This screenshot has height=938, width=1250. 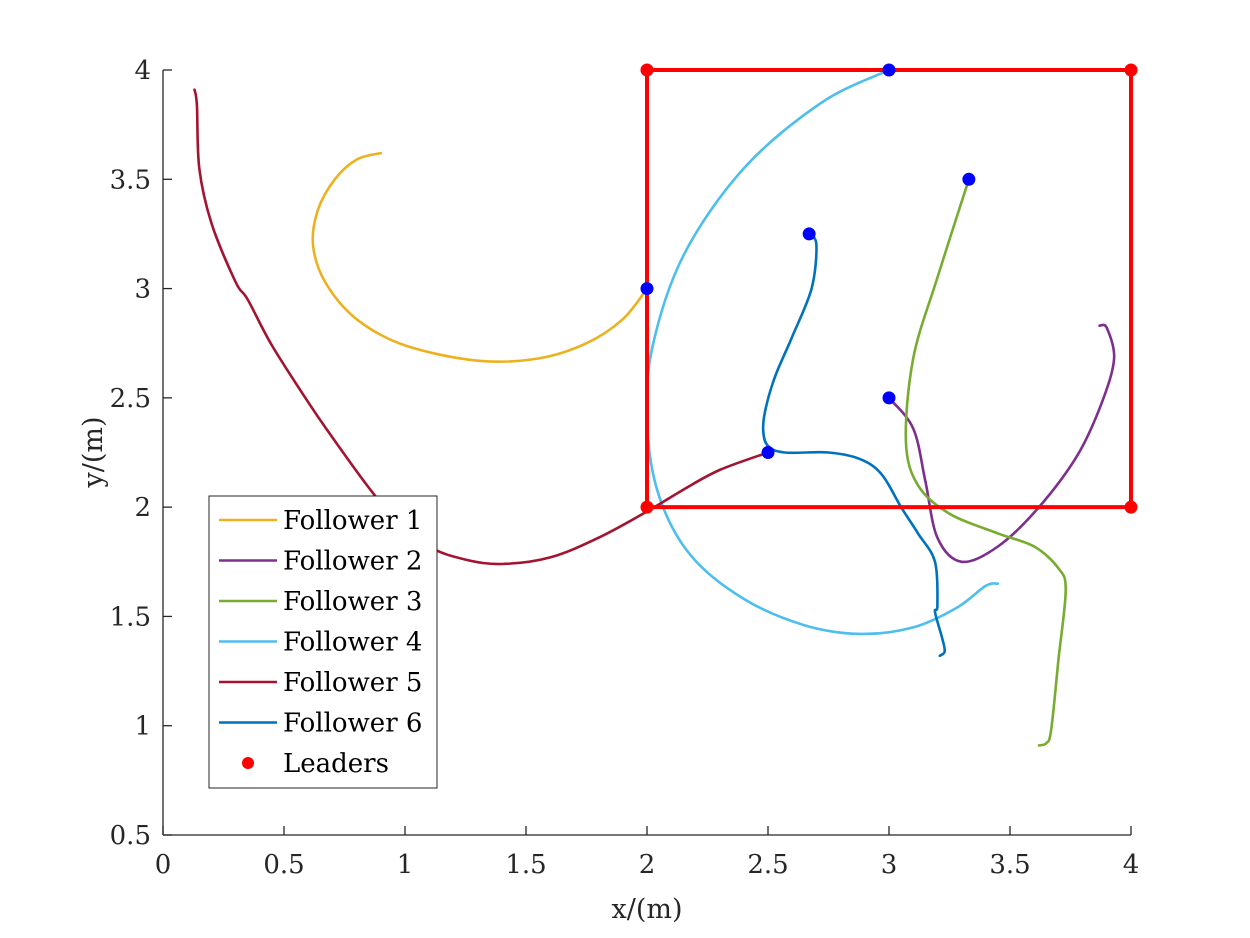 What do you see at coordinates (525, 865) in the screenshot?
I see `x-tick-label: 1.5` at bounding box center [525, 865].